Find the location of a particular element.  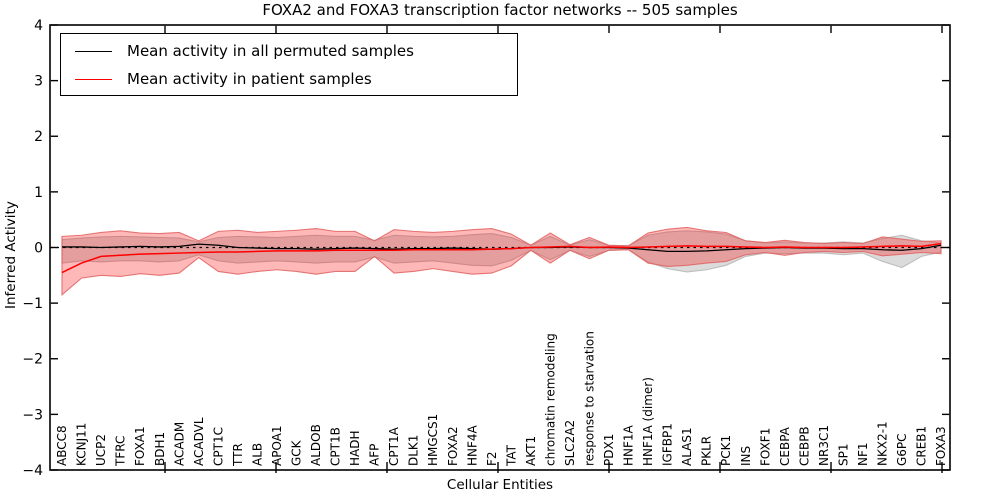

x-tick-label: PKLR is located at coordinates (707, 451).